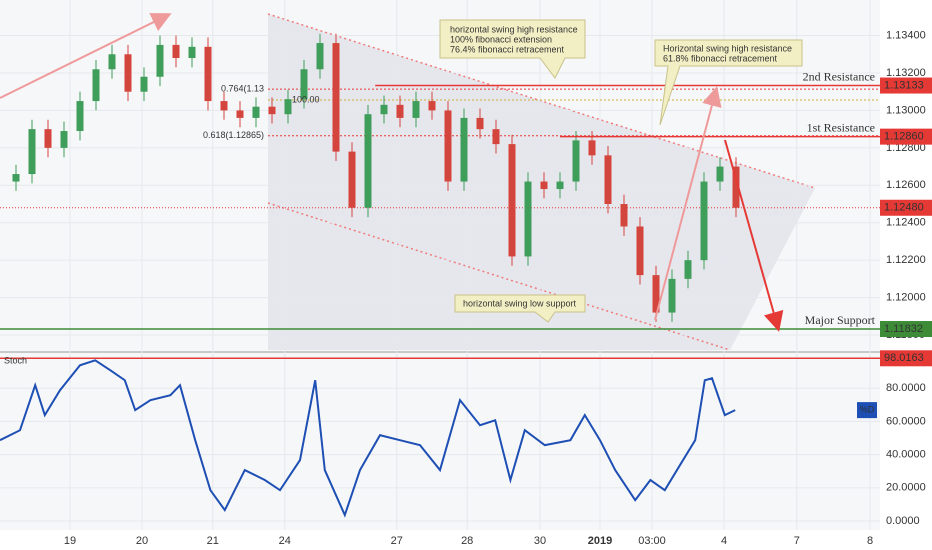 The width and height of the screenshot is (932, 550). Describe the element at coordinates (841, 127) in the screenshot. I see `level-name: 1st Resistance` at that location.